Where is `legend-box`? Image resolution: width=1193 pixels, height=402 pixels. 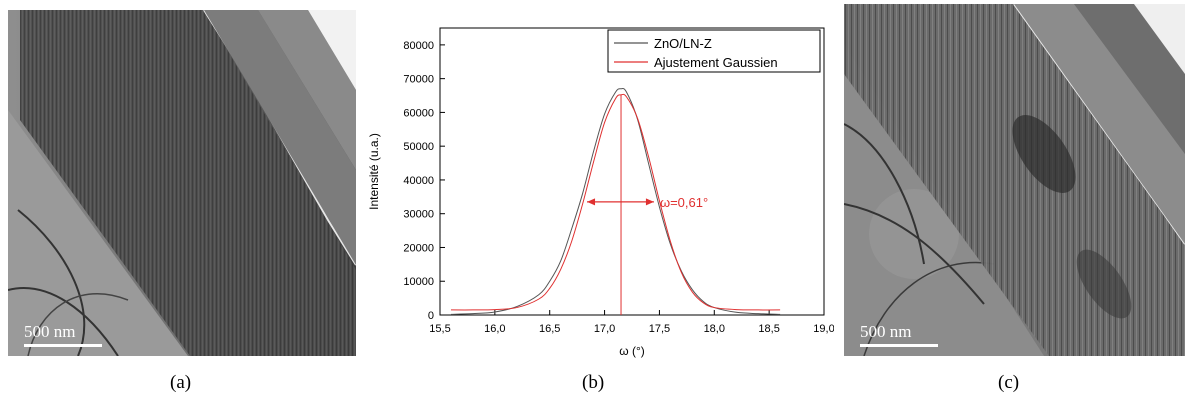
legend-box is located at coordinates (714, 51).